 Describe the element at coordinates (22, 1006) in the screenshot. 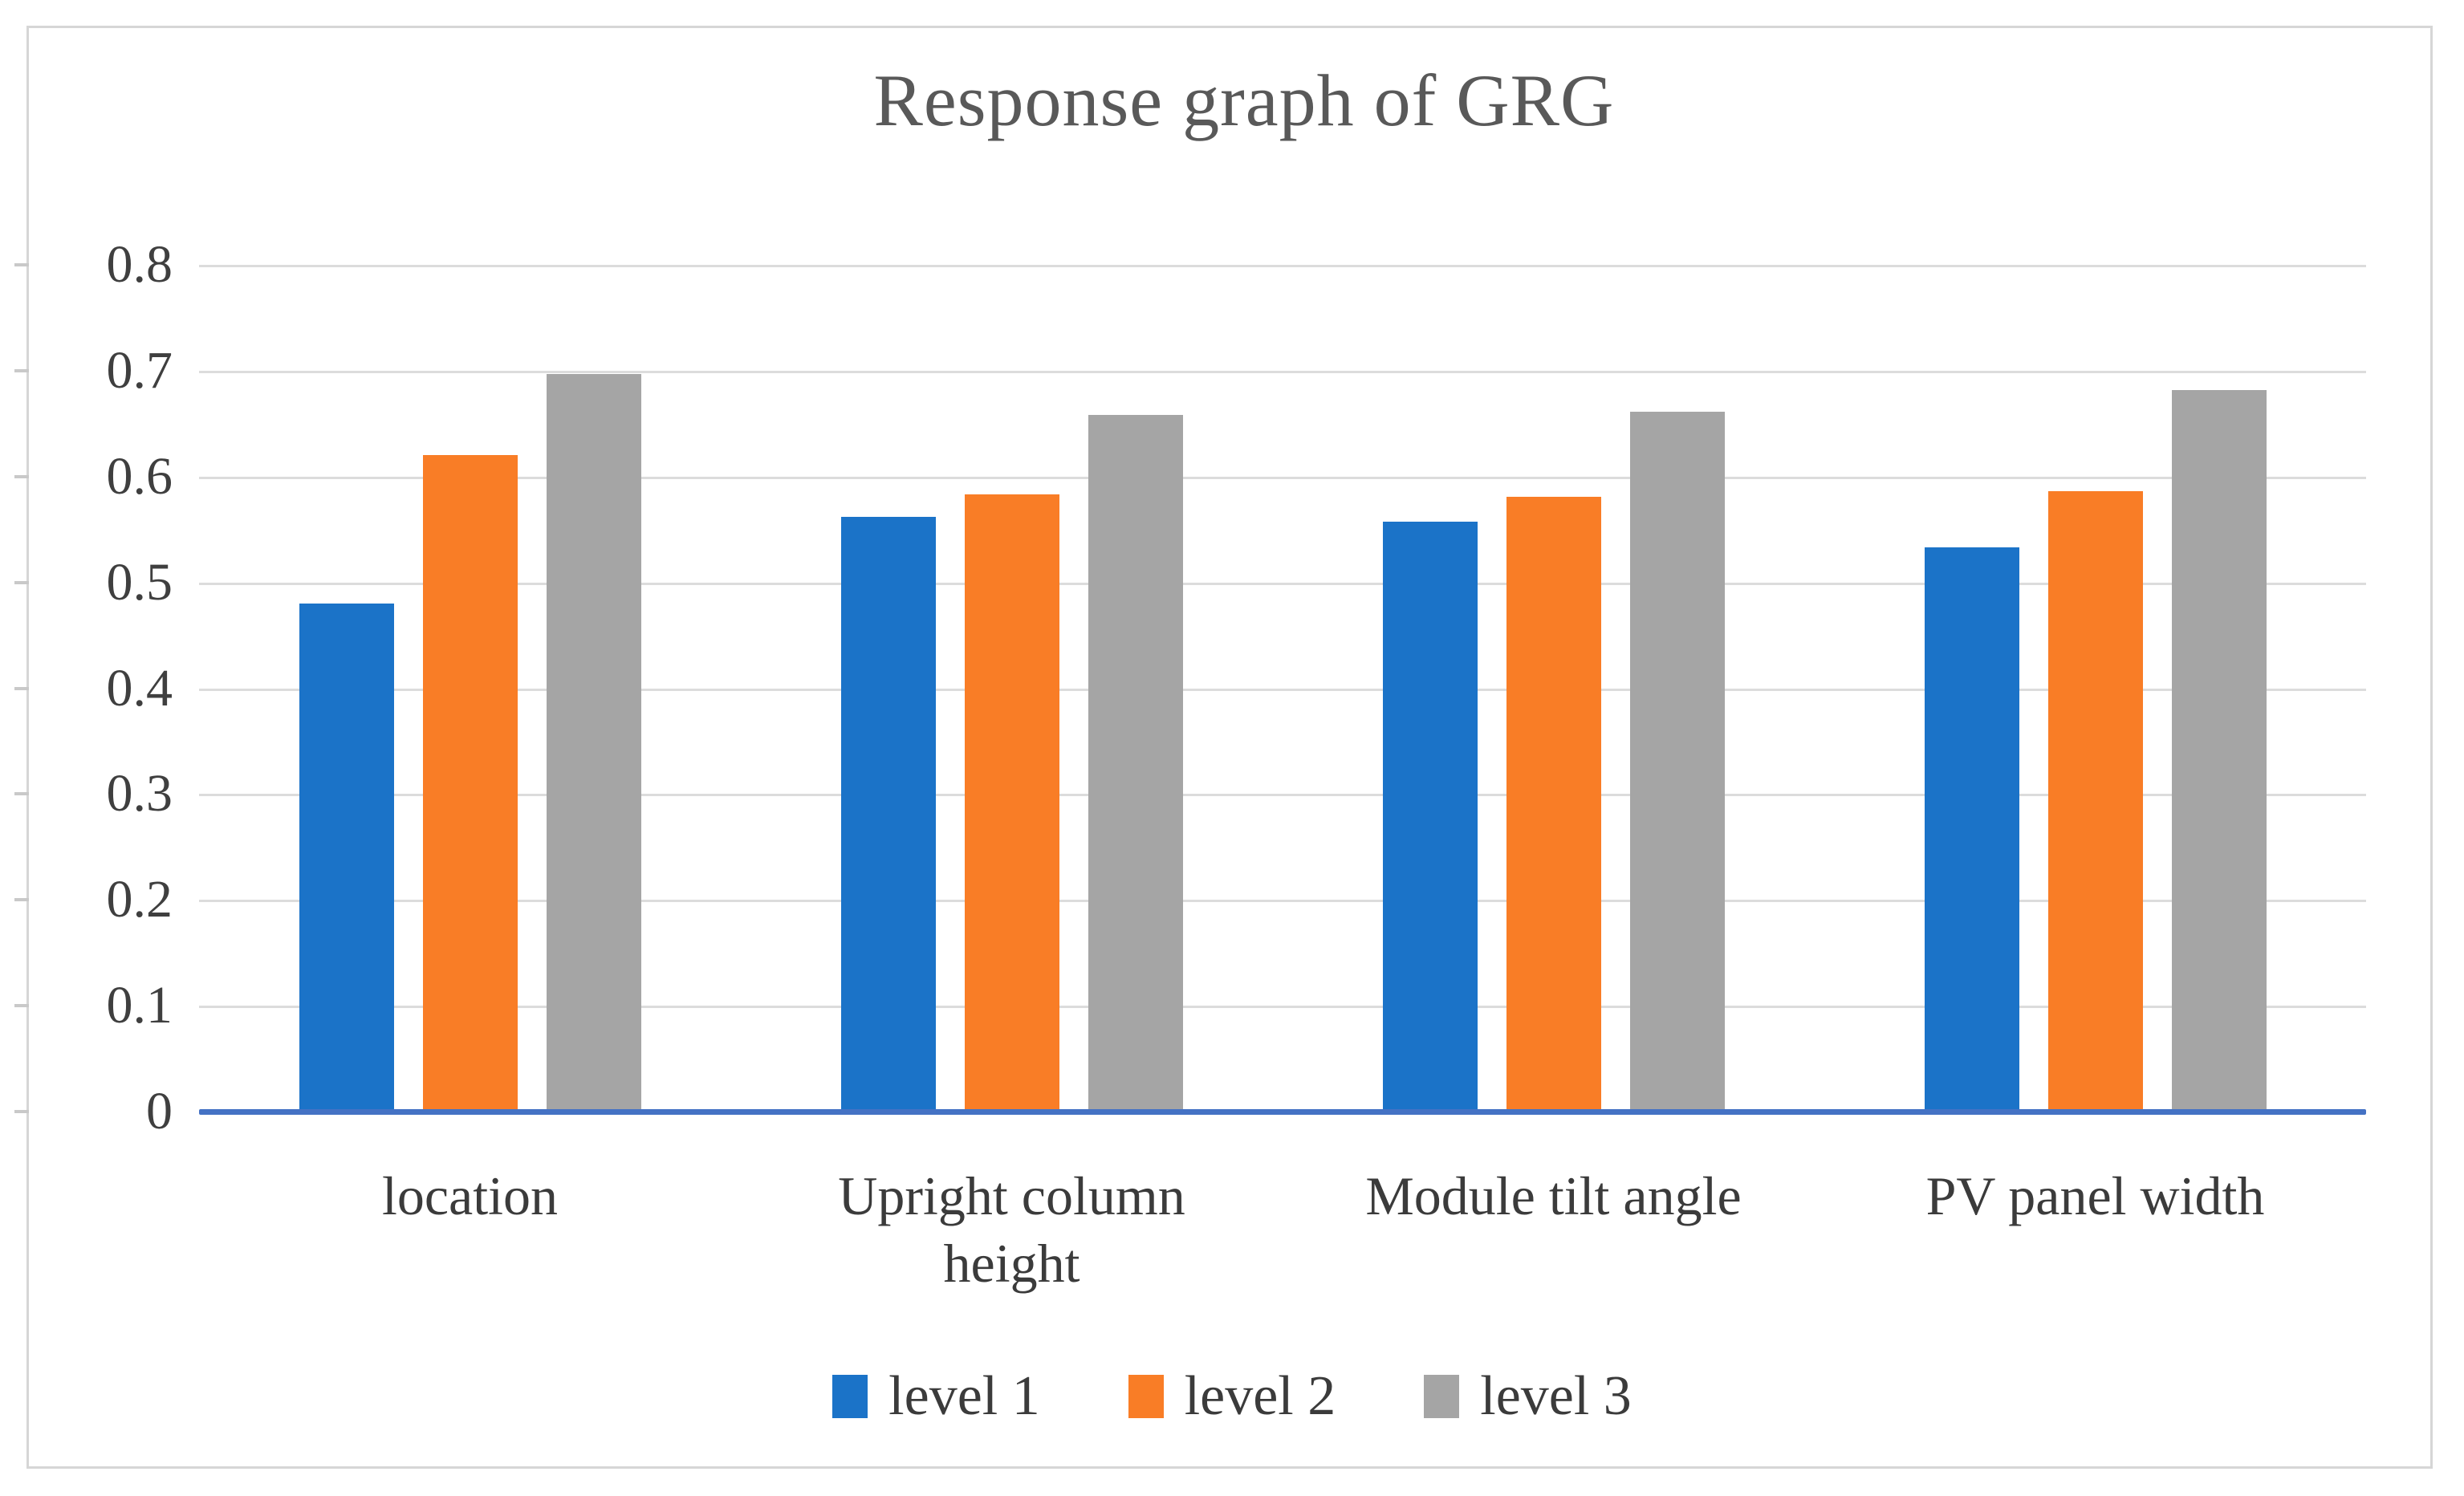

I see `y-tick-mark-0.1` at that location.